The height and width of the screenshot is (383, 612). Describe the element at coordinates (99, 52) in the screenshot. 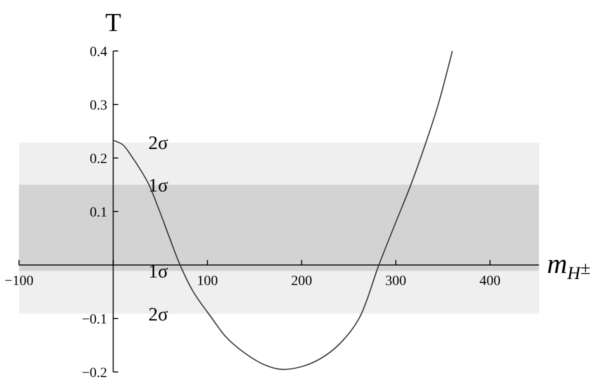

I see `y-tick-label: 0.4` at that location.